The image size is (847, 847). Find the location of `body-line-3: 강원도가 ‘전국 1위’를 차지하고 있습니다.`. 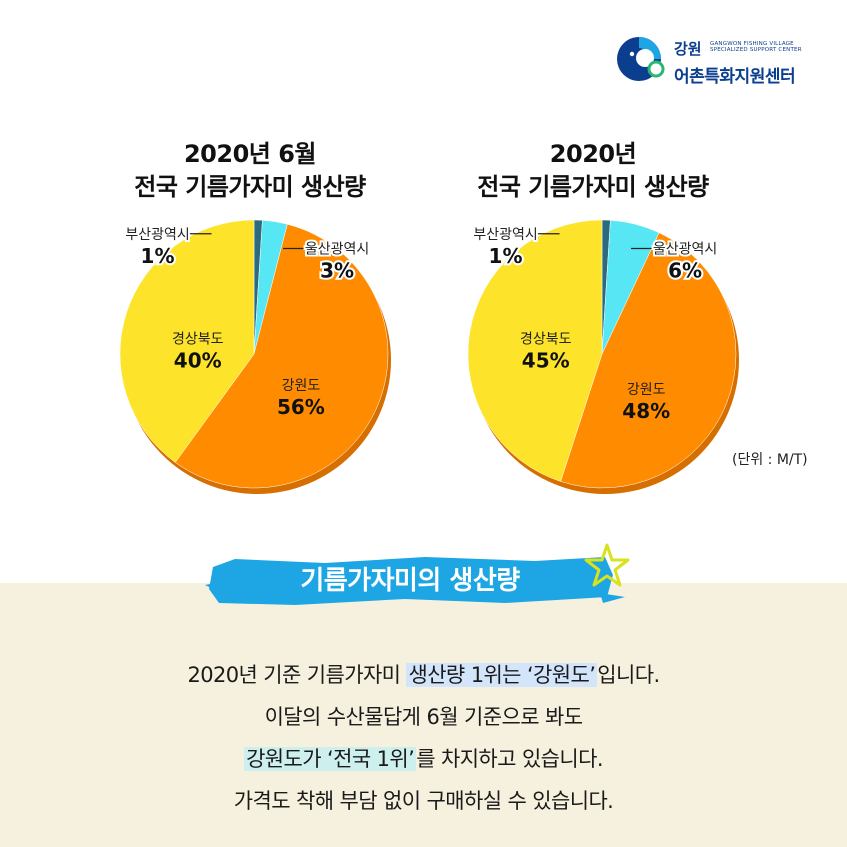

body-line-3: 강원도가 ‘전국 1위’를 차지하고 있습니다. is located at coordinates (423, 759).